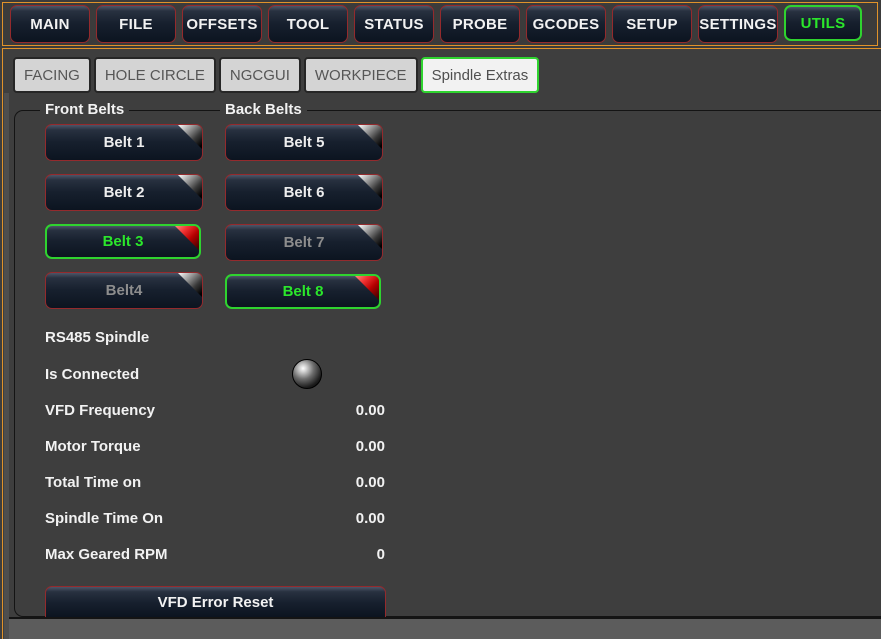  I want to click on is-connected-label: Is Connected, so click(92, 374).